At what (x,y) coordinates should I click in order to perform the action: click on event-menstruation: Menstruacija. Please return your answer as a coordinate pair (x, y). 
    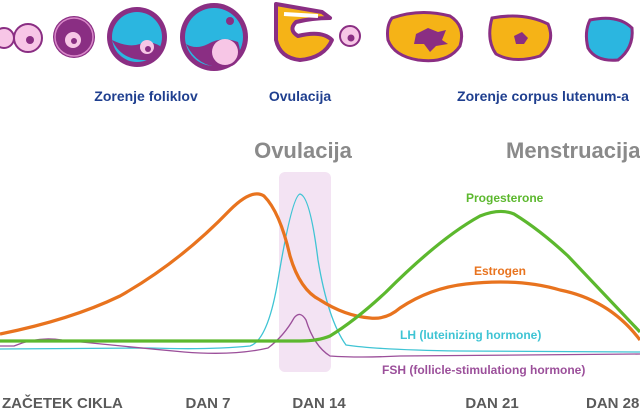
    Looking at the image, I should click on (573, 150).